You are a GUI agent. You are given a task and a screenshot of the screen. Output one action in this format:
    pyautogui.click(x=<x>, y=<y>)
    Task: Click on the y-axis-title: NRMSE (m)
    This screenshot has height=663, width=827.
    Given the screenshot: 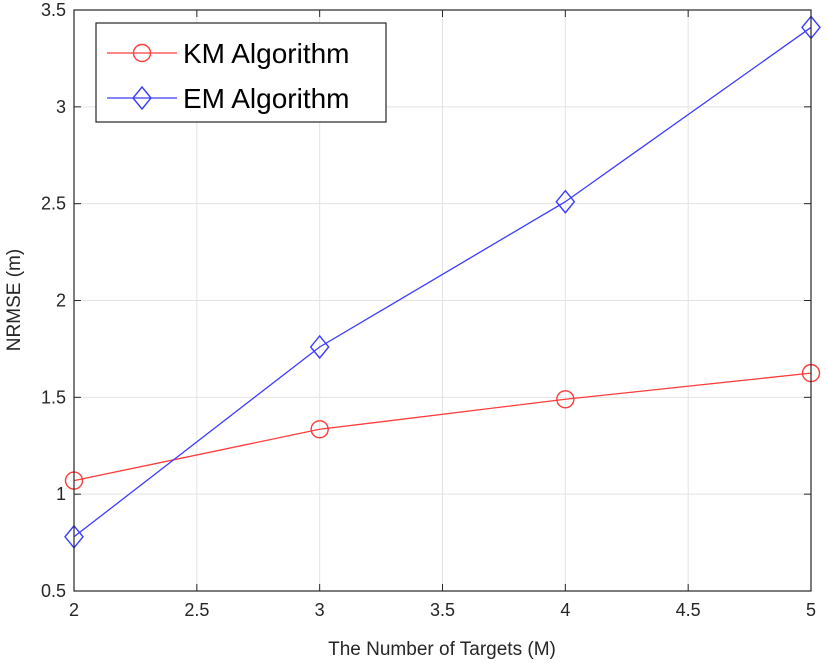 What is the action you would take?
    pyautogui.click(x=14, y=300)
    